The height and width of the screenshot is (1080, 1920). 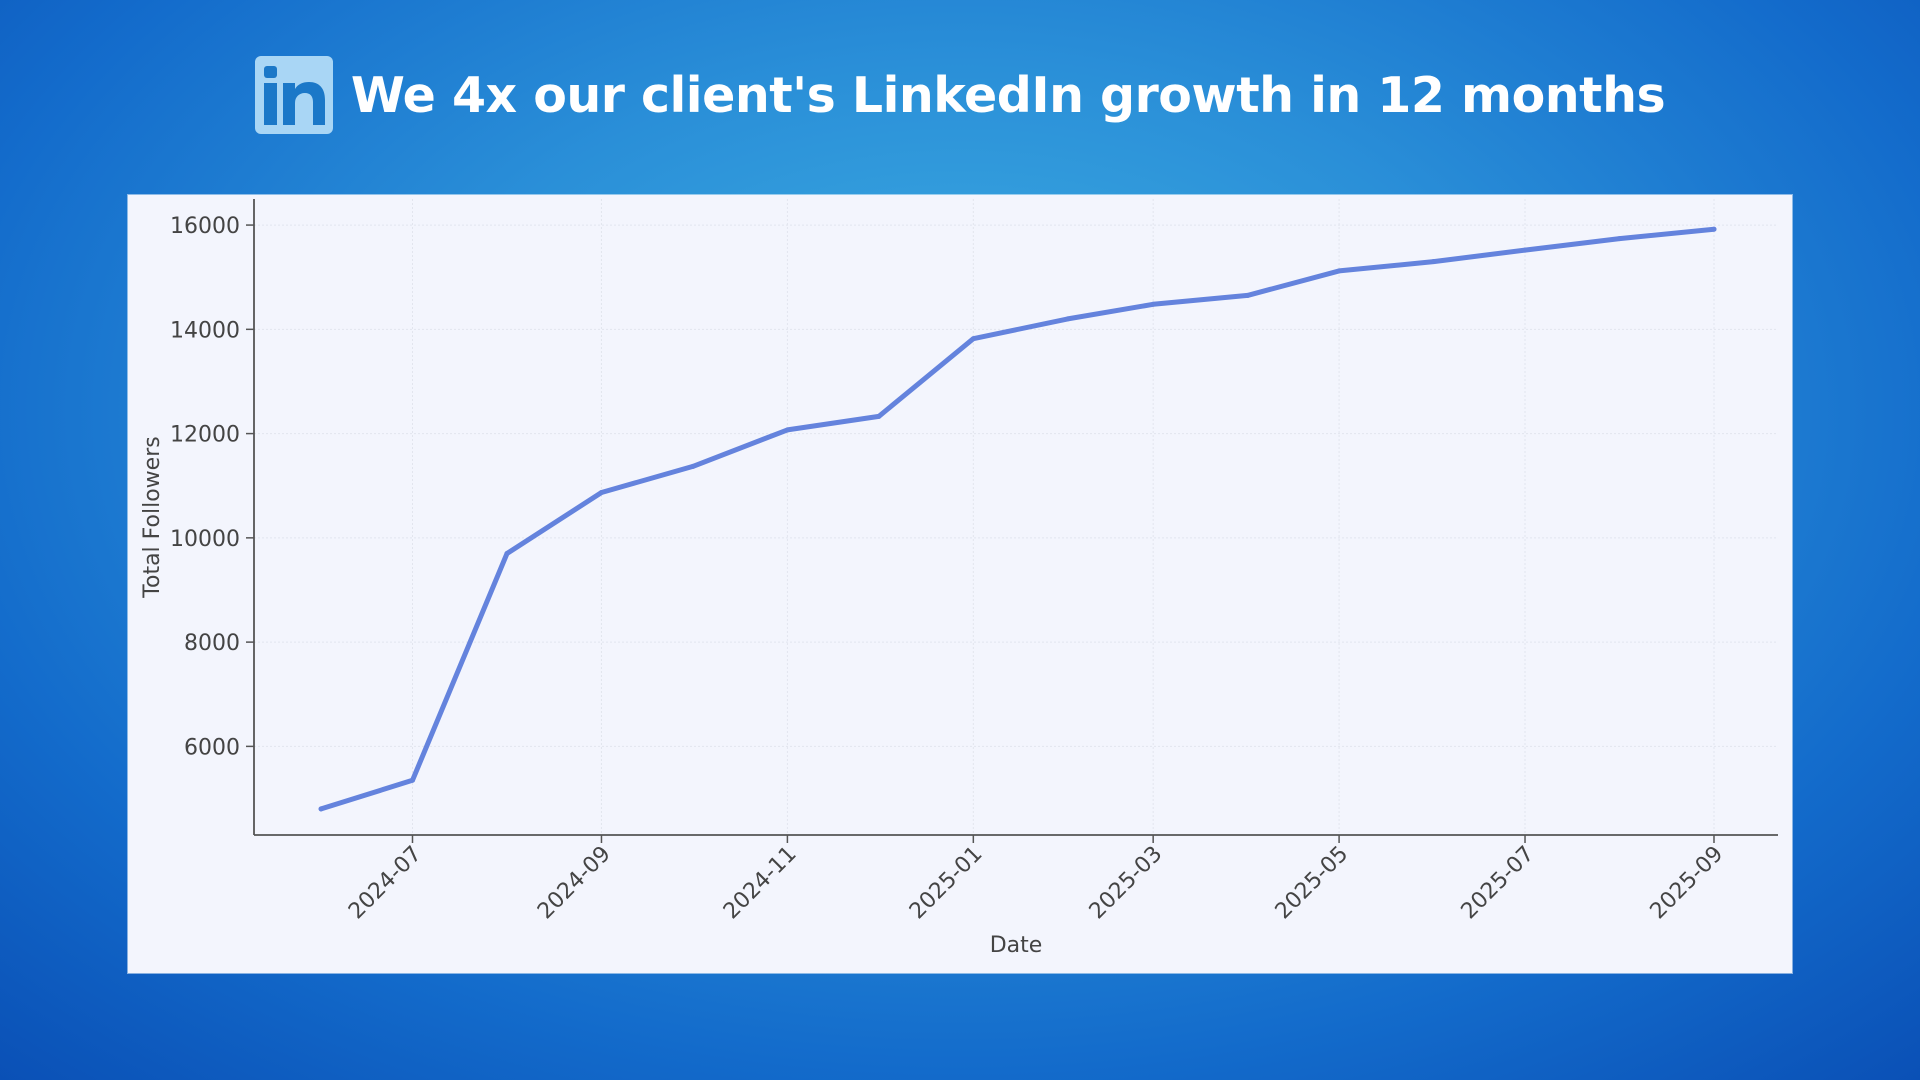 I want to click on x-tick-label: 2025-07, so click(x=1498, y=883).